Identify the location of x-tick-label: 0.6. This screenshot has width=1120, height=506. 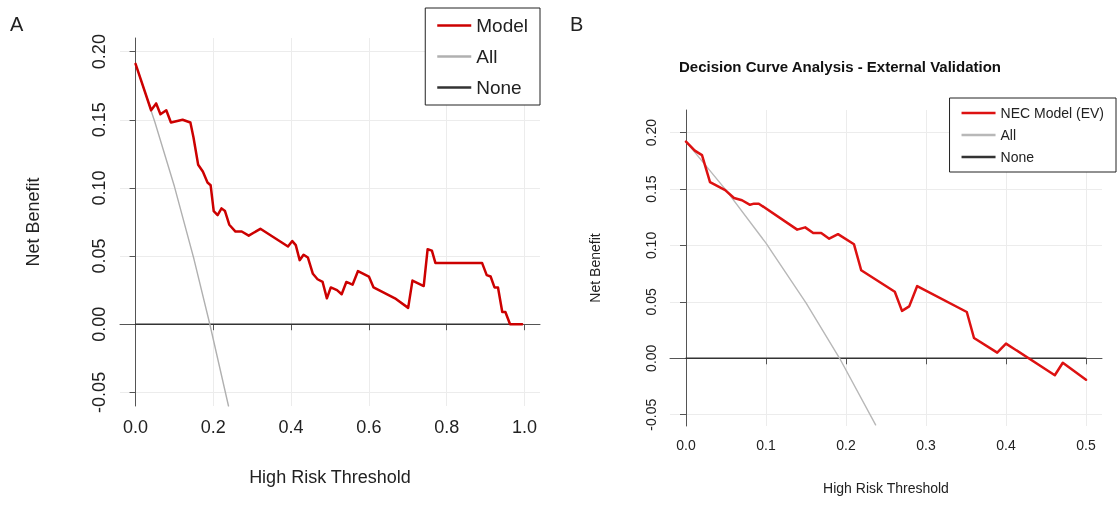
(369, 427).